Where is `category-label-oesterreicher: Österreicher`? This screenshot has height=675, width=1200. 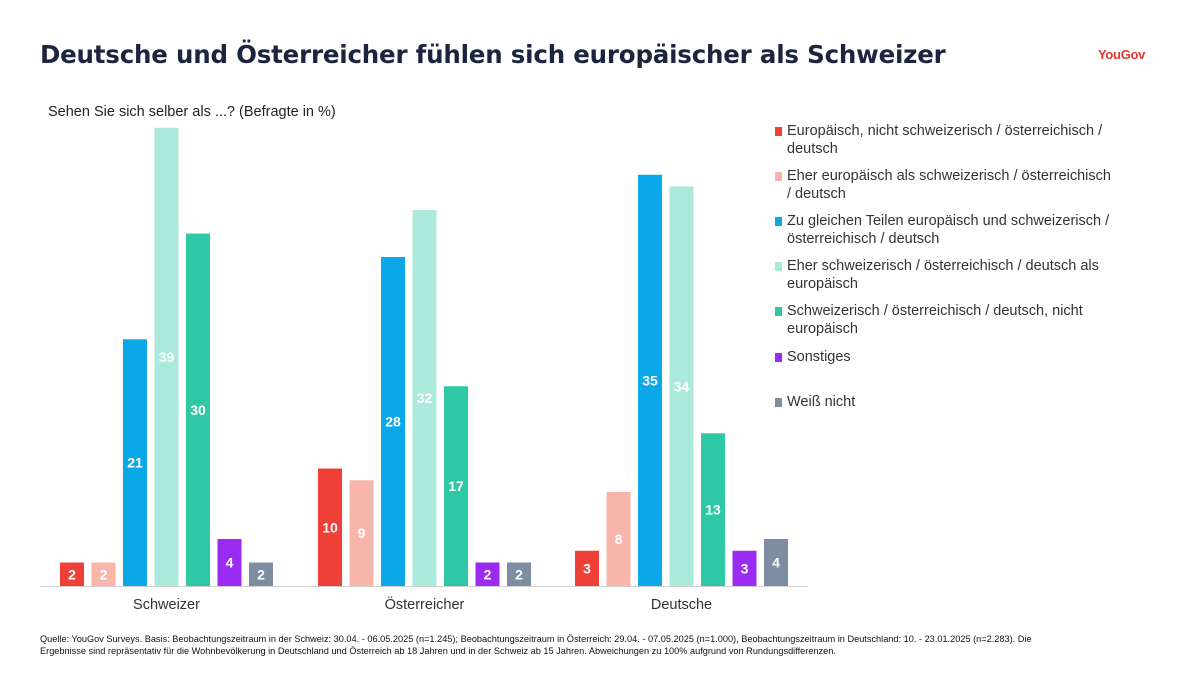
category-label-oesterreicher: Österreicher is located at coordinates (425, 604).